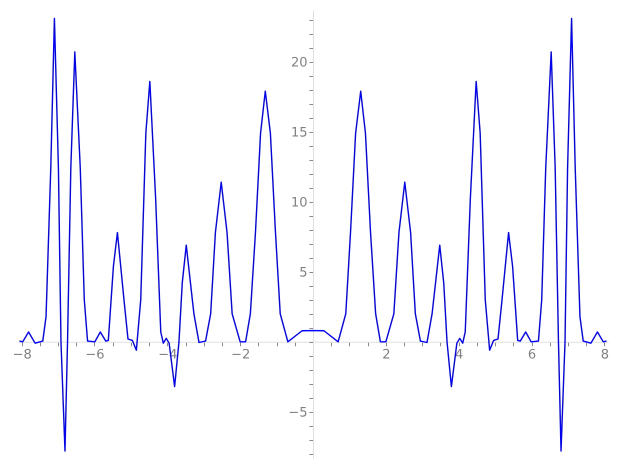 The height and width of the screenshot is (470, 630). Describe the element at coordinates (95, 354) in the screenshot. I see `x-tick-label: −6` at that location.